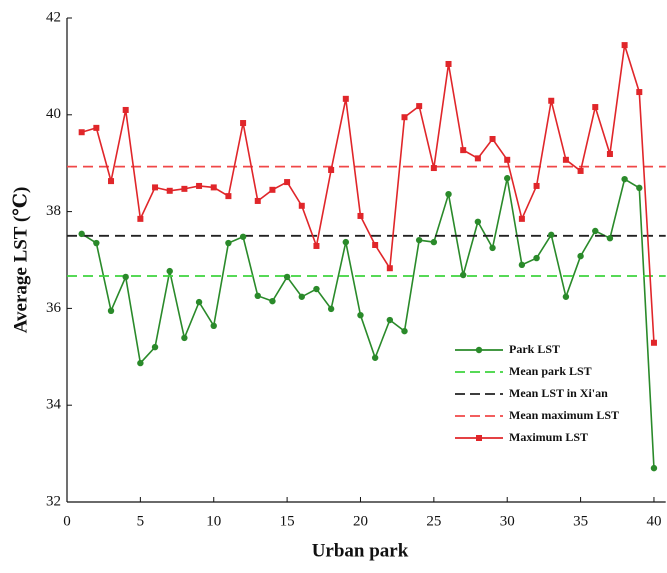 Image resolution: width=667 pixels, height=573 pixels. I want to click on y-tick-label: 42, so click(53, 17).